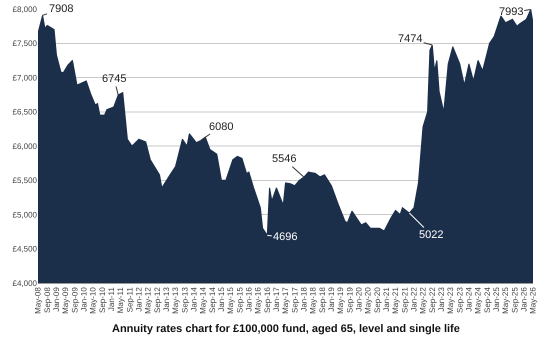 This screenshot has width=539, height=351. Describe the element at coordinates (405, 299) in the screenshot. I see `x-tick-label: Sep-21` at that location.